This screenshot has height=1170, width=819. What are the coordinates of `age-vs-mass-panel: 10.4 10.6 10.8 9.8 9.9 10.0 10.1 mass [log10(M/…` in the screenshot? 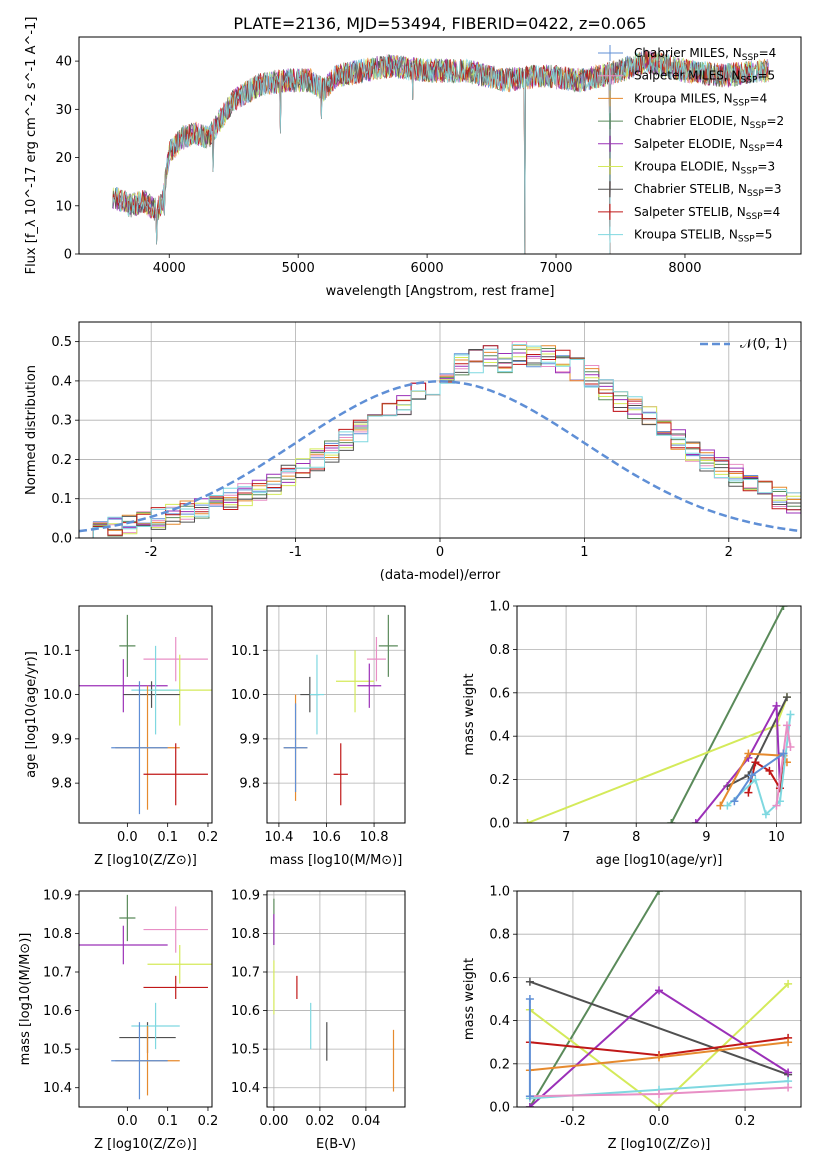 It's located at (318, 736).